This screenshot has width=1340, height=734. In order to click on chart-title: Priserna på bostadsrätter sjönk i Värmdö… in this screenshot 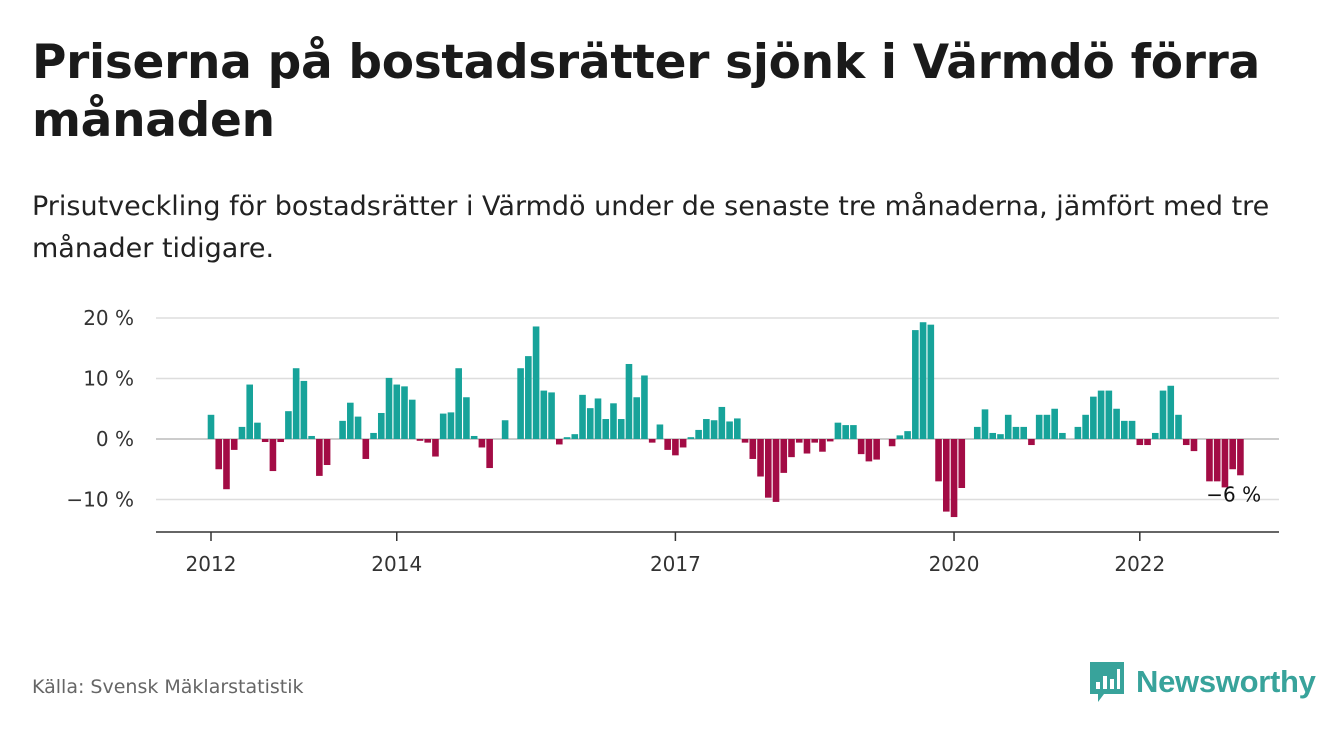, I will do `click(646, 91)`.